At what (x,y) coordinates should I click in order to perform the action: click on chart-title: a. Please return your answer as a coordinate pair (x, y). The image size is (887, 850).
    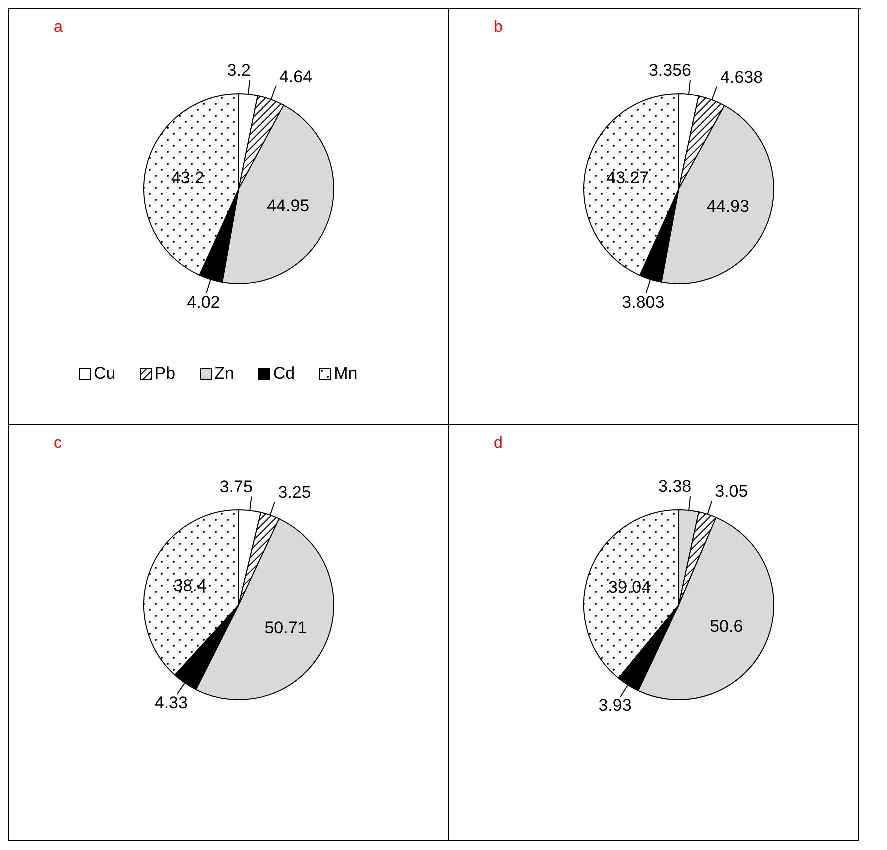
    Looking at the image, I should click on (58, 28).